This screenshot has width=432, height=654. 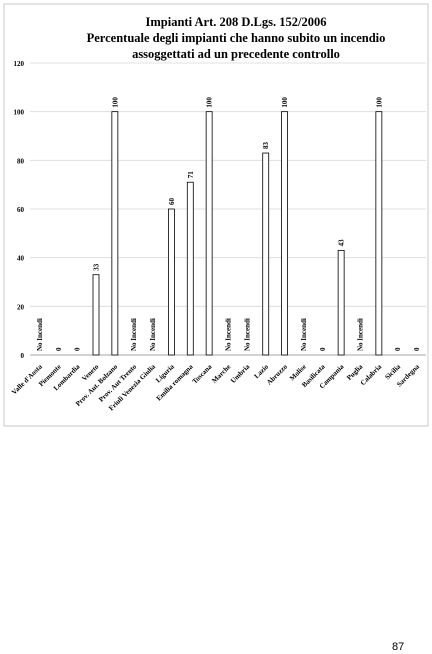 I want to click on value-label: 33, so click(x=97, y=267).